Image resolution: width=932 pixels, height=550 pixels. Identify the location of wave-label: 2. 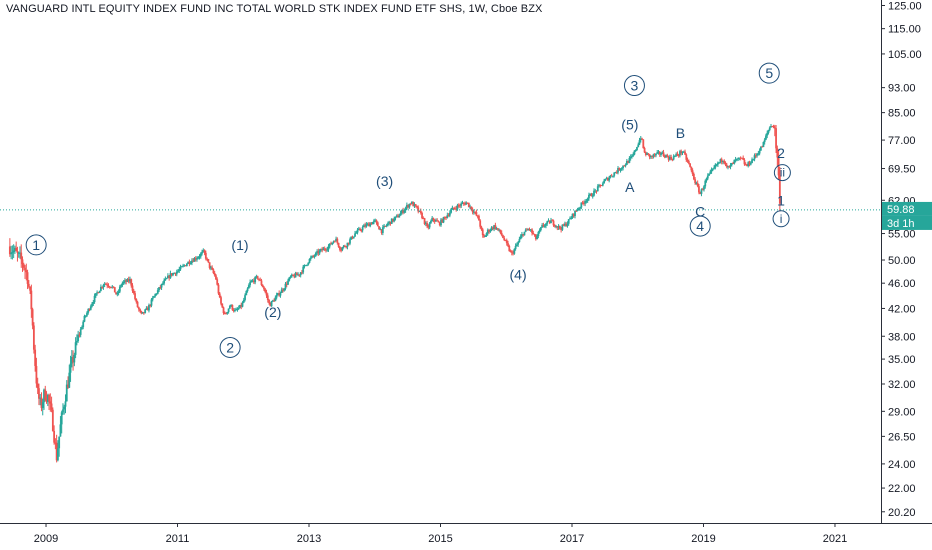
(781, 153).